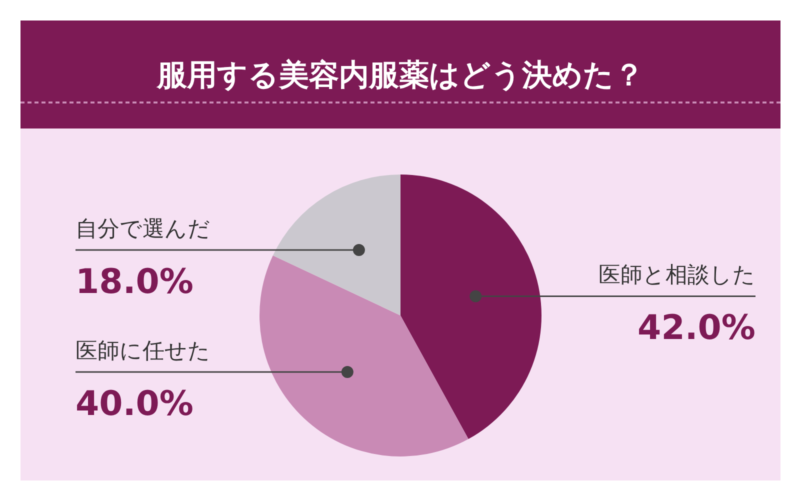  What do you see at coordinates (143, 351) in the screenshot?
I see `slice-label: 医師に任せた` at bounding box center [143, 351].